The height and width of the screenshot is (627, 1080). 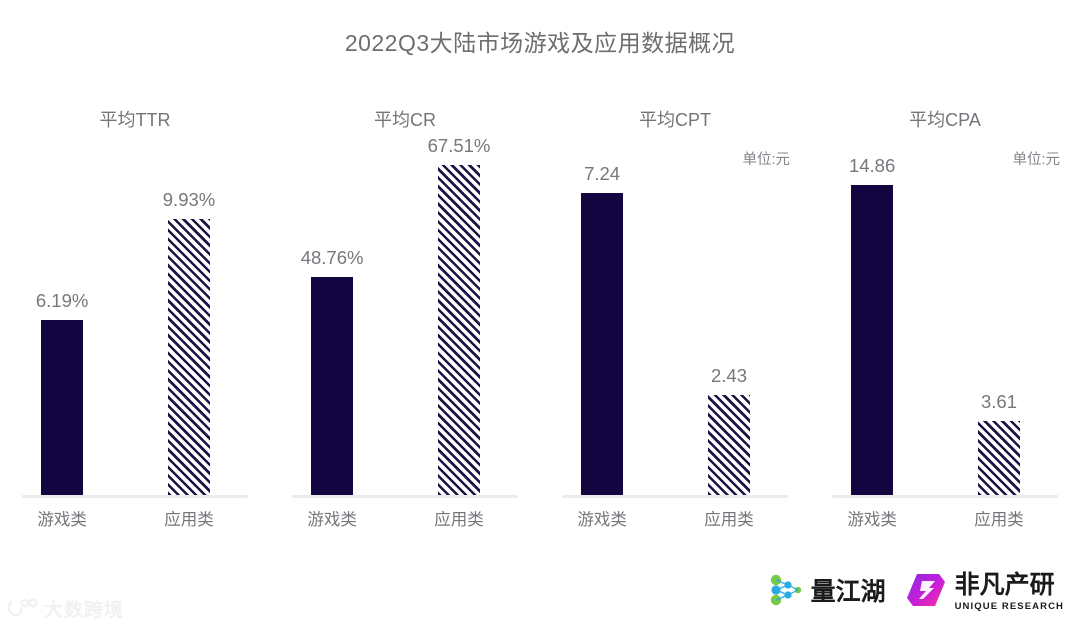 What do you see at coordinates (602, 173) in the screenshot?
I see `bar-value-label: 7.24` at bounding box center [602, 173].